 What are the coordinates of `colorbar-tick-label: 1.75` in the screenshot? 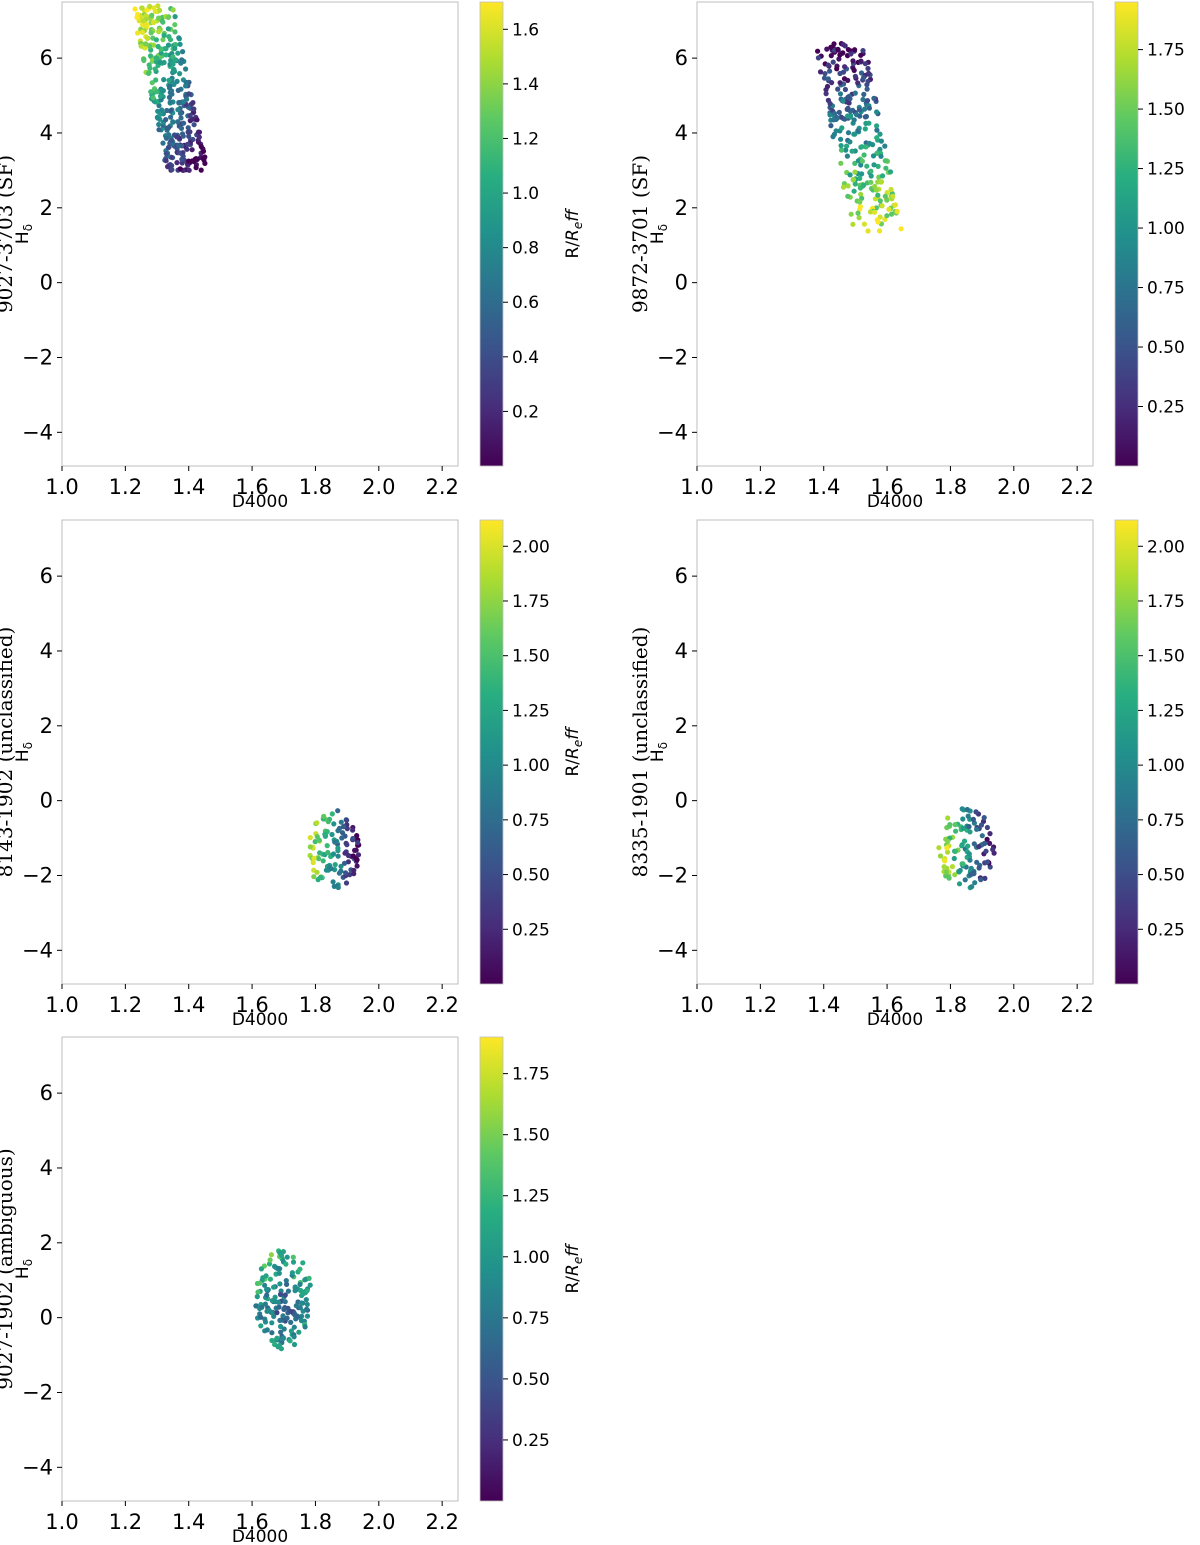 It's located at (1166, 602).